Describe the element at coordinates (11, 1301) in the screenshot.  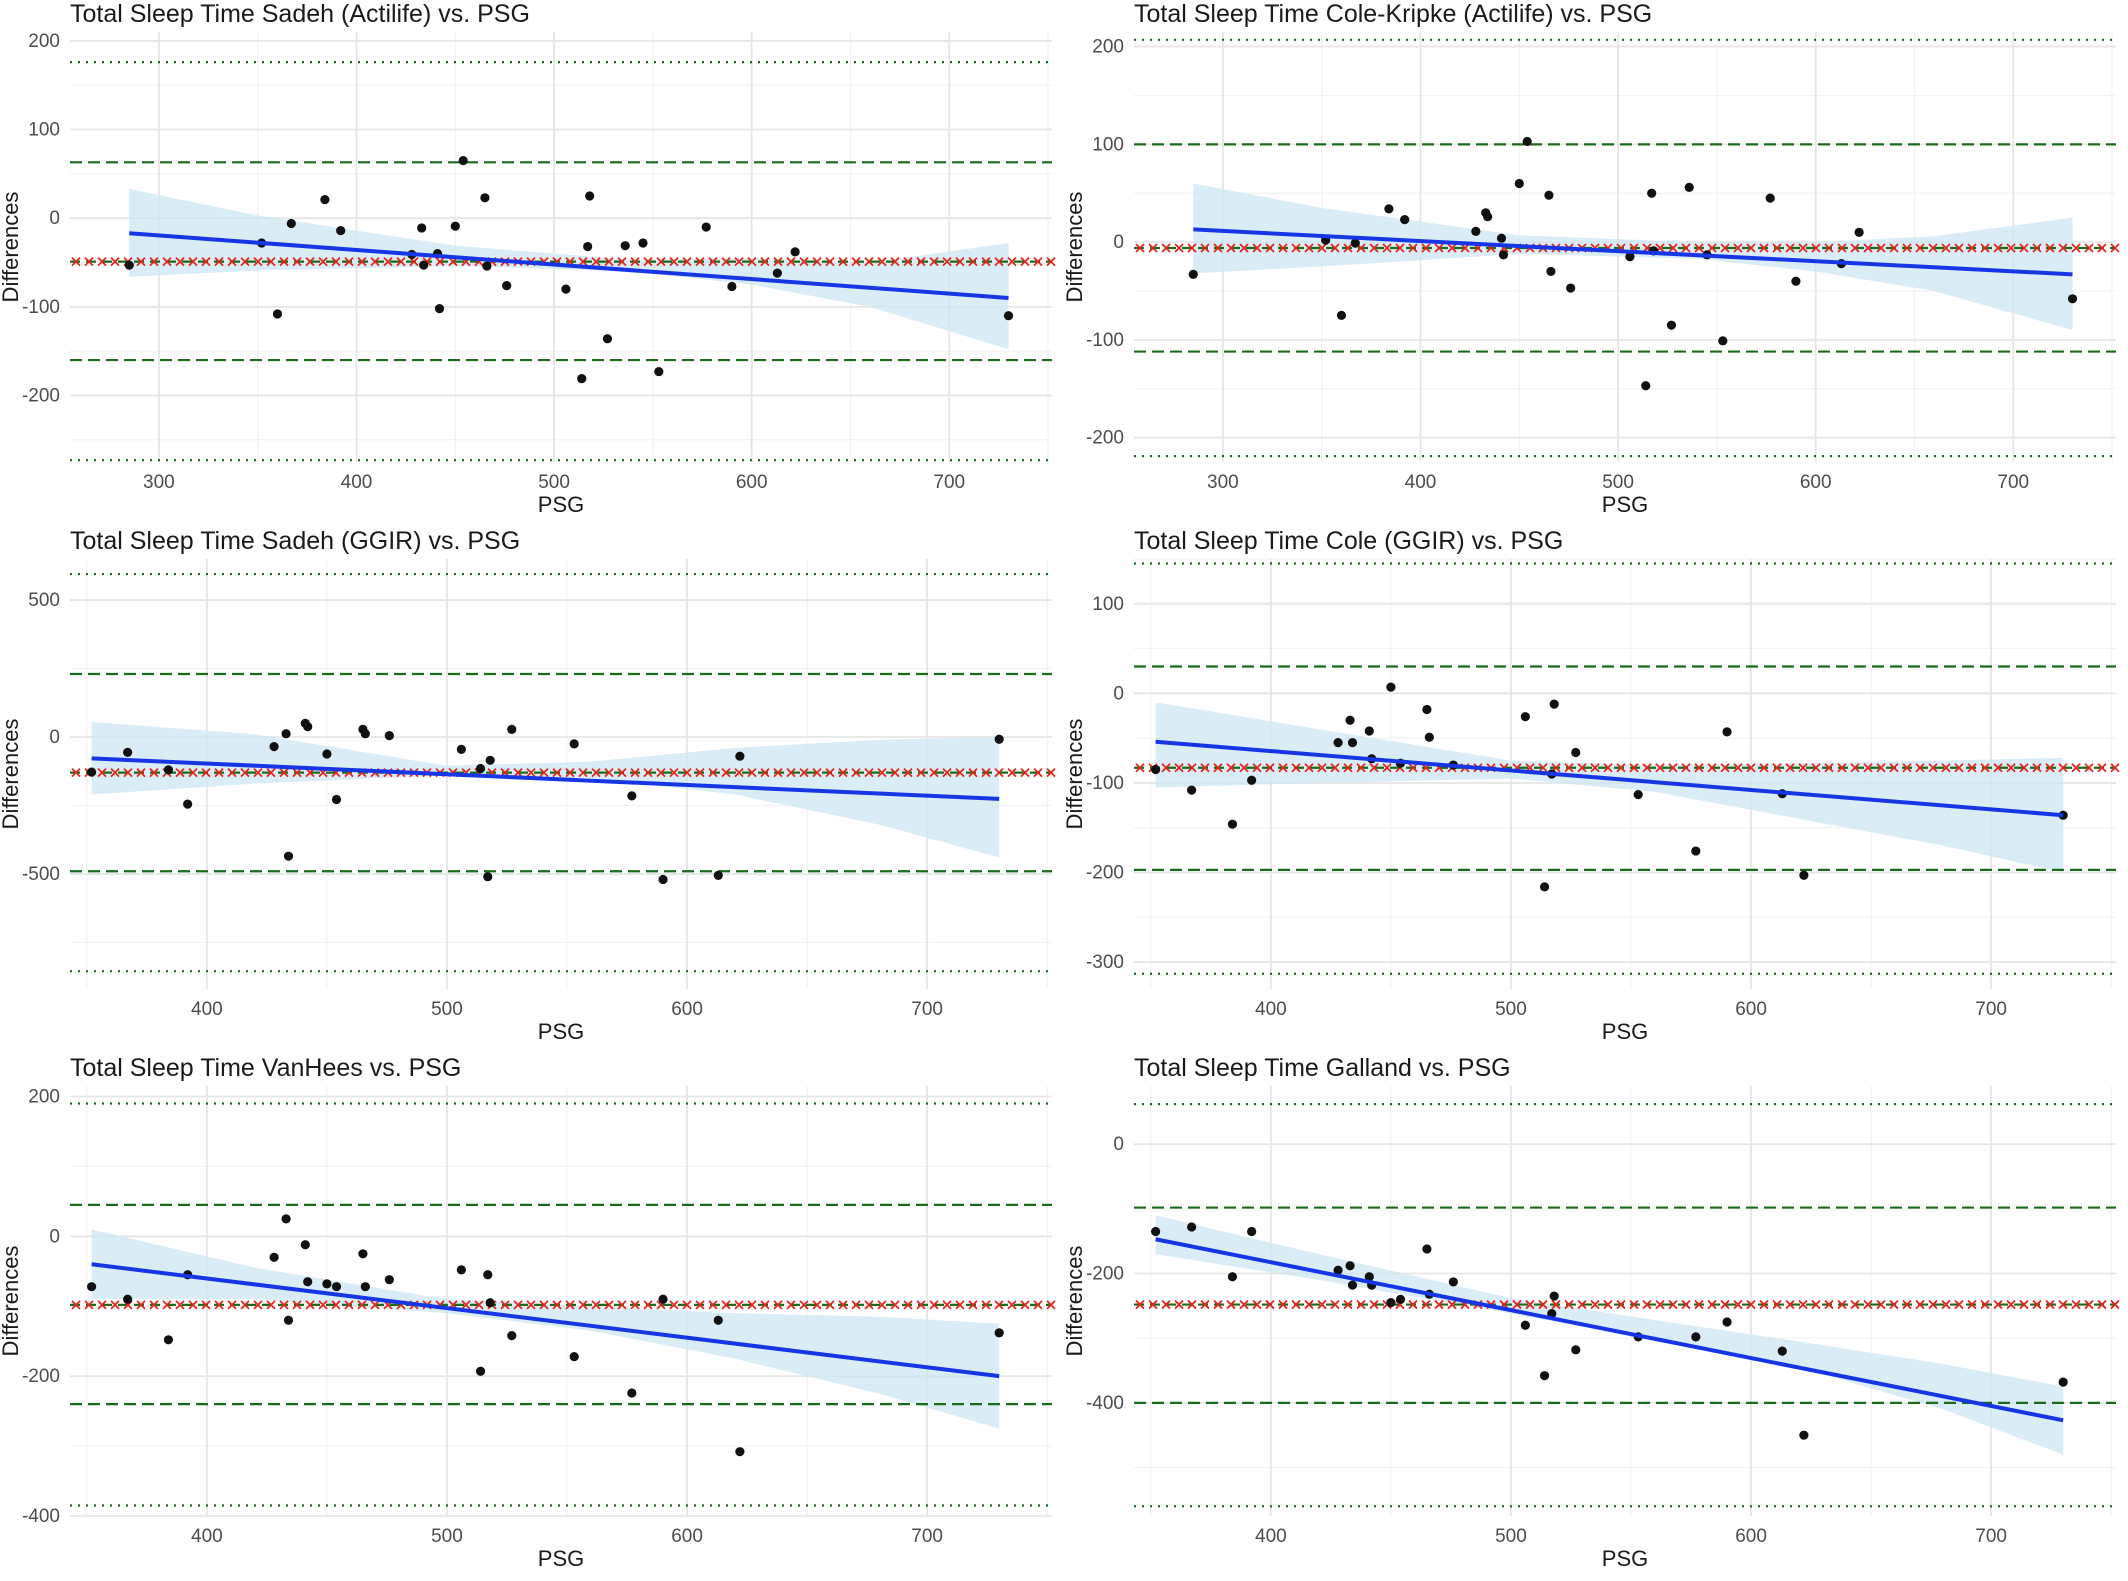
I see `y-axis-label: Differences` at that location.